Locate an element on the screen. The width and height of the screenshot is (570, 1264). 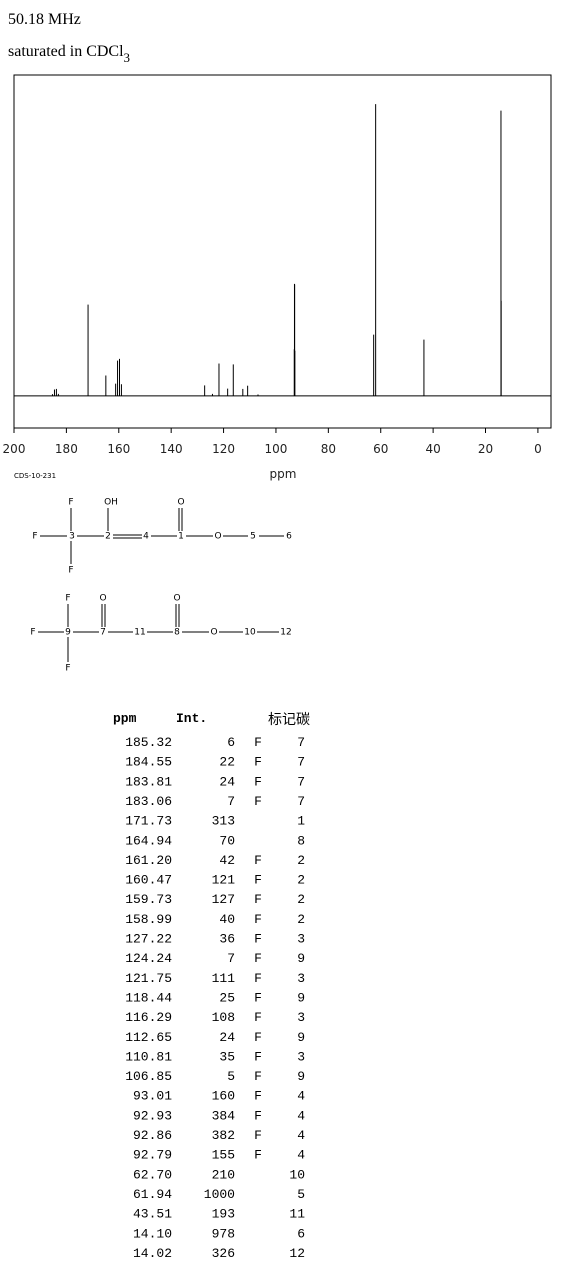
x-tick-label: 200 is located at coordinates (14, 449).